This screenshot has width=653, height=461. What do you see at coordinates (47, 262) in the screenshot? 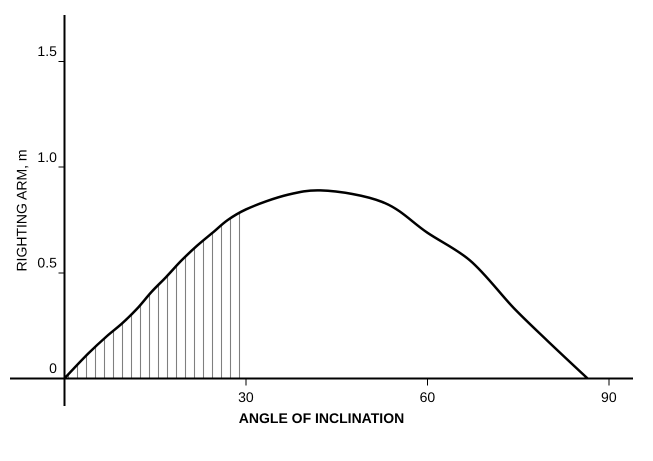
I see `y-tick-label: 0.5` at bounding box center [47, 262].